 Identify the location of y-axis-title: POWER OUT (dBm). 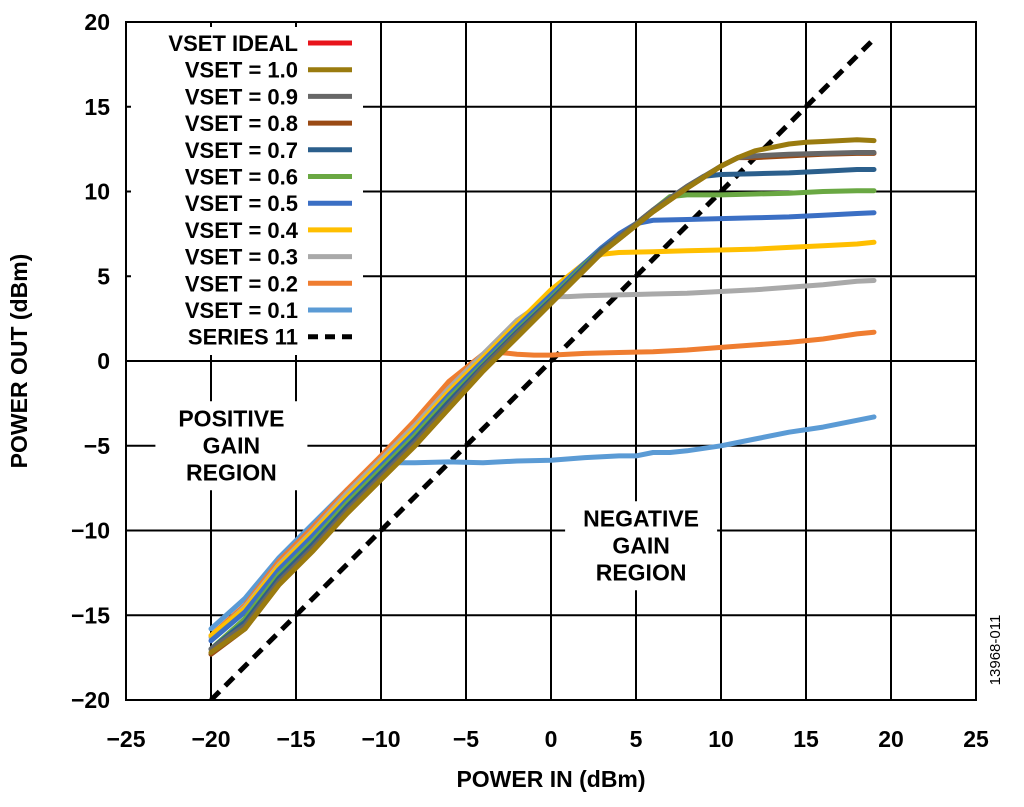
(19, 361).